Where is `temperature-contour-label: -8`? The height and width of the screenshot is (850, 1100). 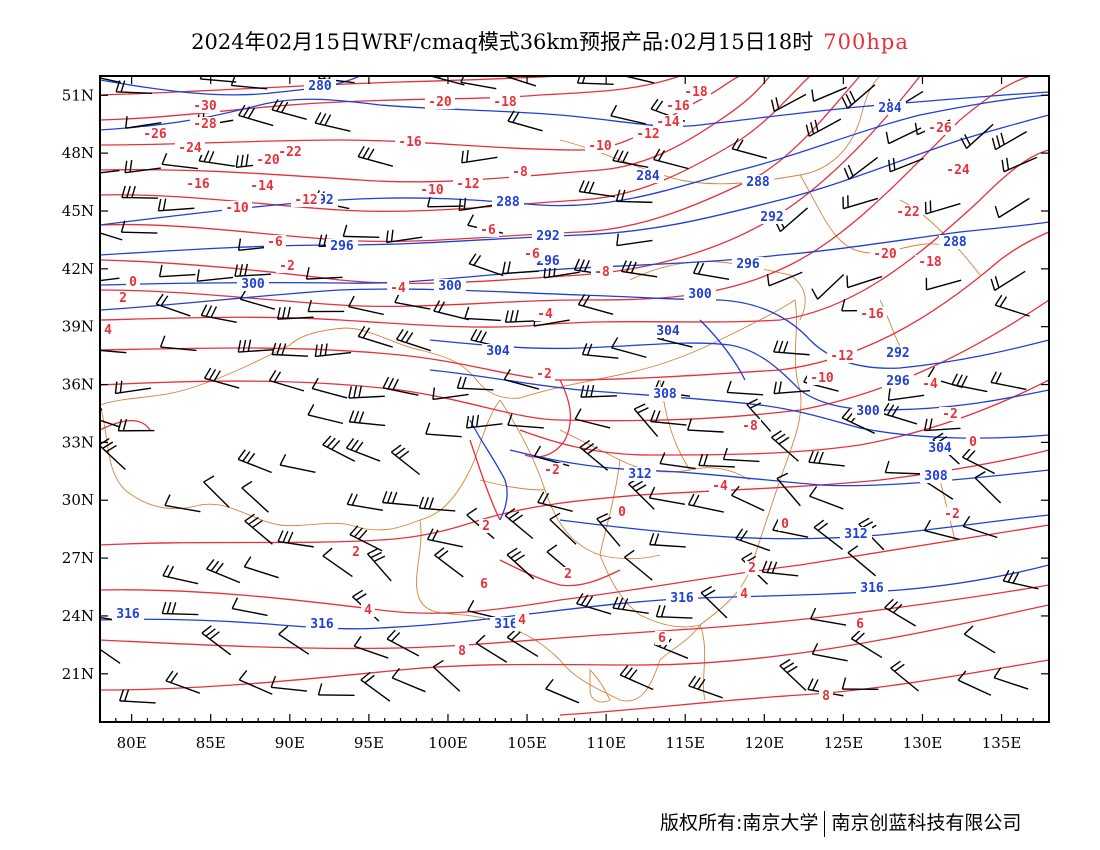
temperature-contour-label: -8 is located at coordinates (750, 426).